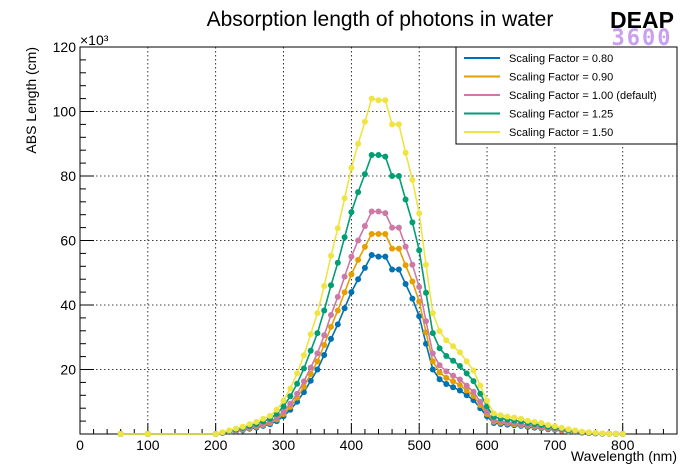 The height and width of the screenshot is (466, 690). What do you see at coordinates (561, 59) in the screenshot?
I see `legend-label: Scaling Factor = 0.80` at bounding box center [561, 59].